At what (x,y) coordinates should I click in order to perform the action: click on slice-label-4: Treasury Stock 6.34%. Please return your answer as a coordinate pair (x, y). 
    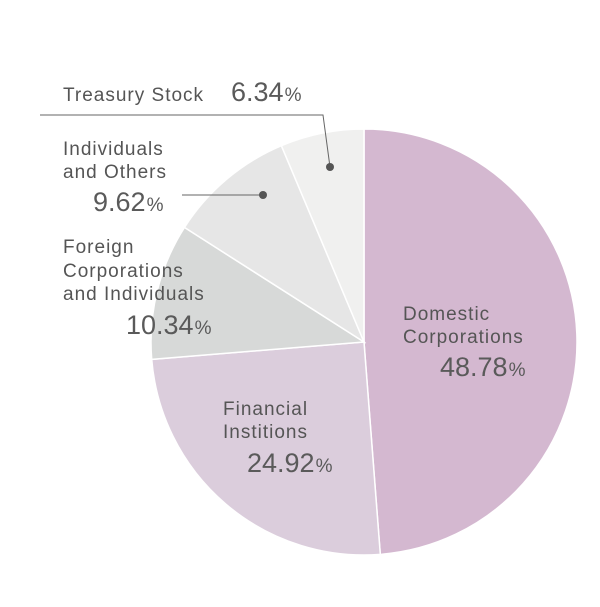
    Looking at the image, I should click on (182, 92).